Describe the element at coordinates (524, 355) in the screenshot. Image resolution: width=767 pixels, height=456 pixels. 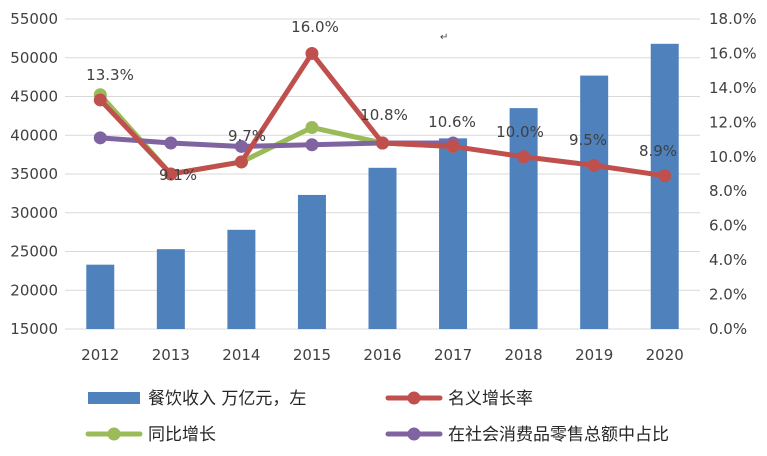
I see `x-tick-label: 2018` at that location.